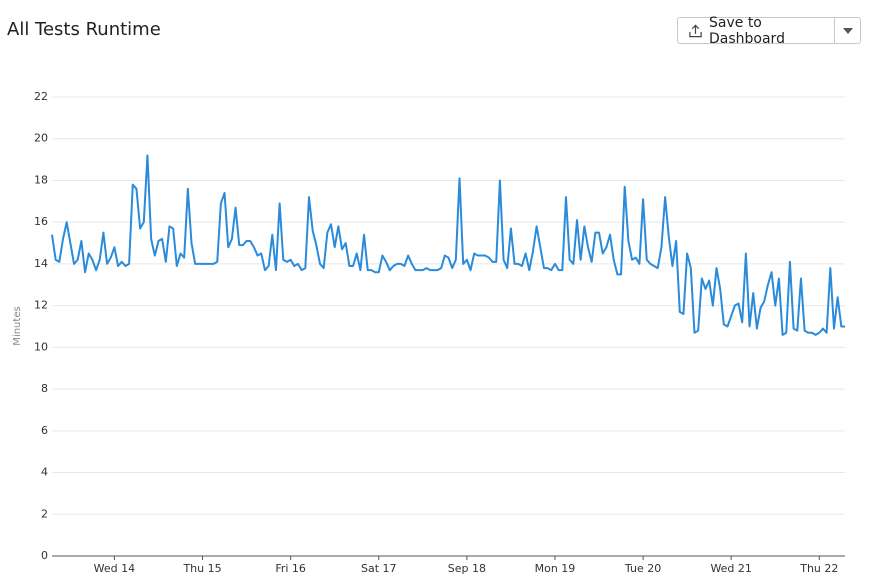 The height and width of the screenshot is (580, 873). Describe the element at coordinates (41, 96) in the screenshot. I see `y-tick-label: 22` at that location.